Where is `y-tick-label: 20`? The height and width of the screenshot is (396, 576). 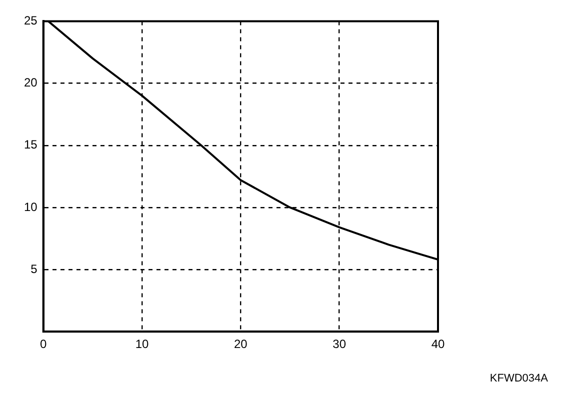
y-tick-label: 20 is located at coordinates (31, 83).